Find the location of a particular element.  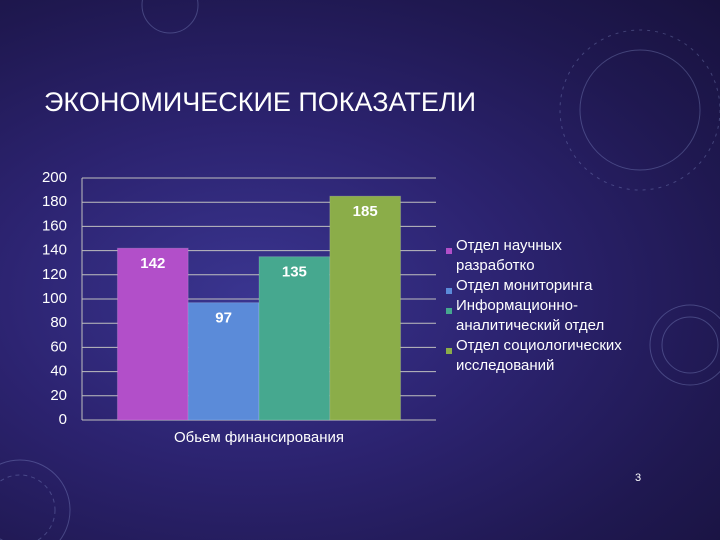

y-tick-label: 200 is located at coordinates (54, 177).